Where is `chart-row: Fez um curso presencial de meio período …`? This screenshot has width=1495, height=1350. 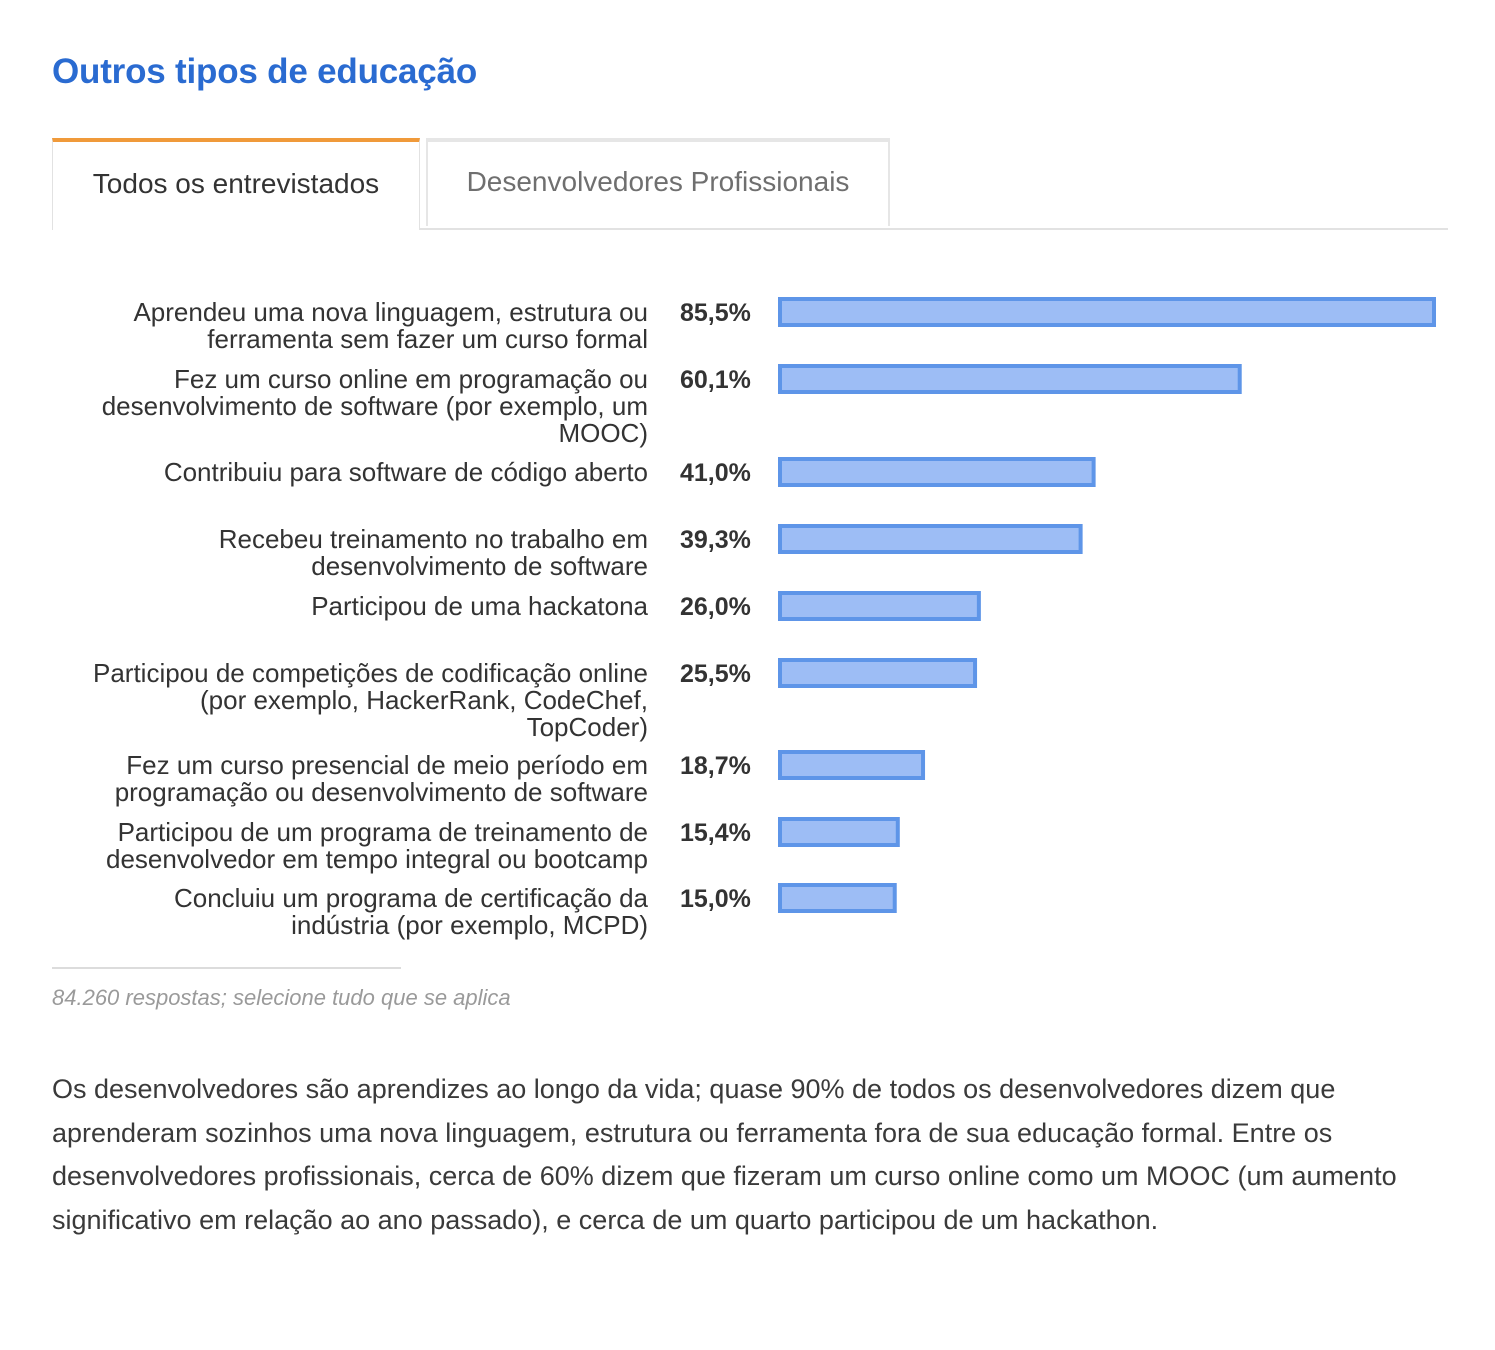 chart-row: Fez um curso presencial de meio período … is located at coordinates (520, 778).